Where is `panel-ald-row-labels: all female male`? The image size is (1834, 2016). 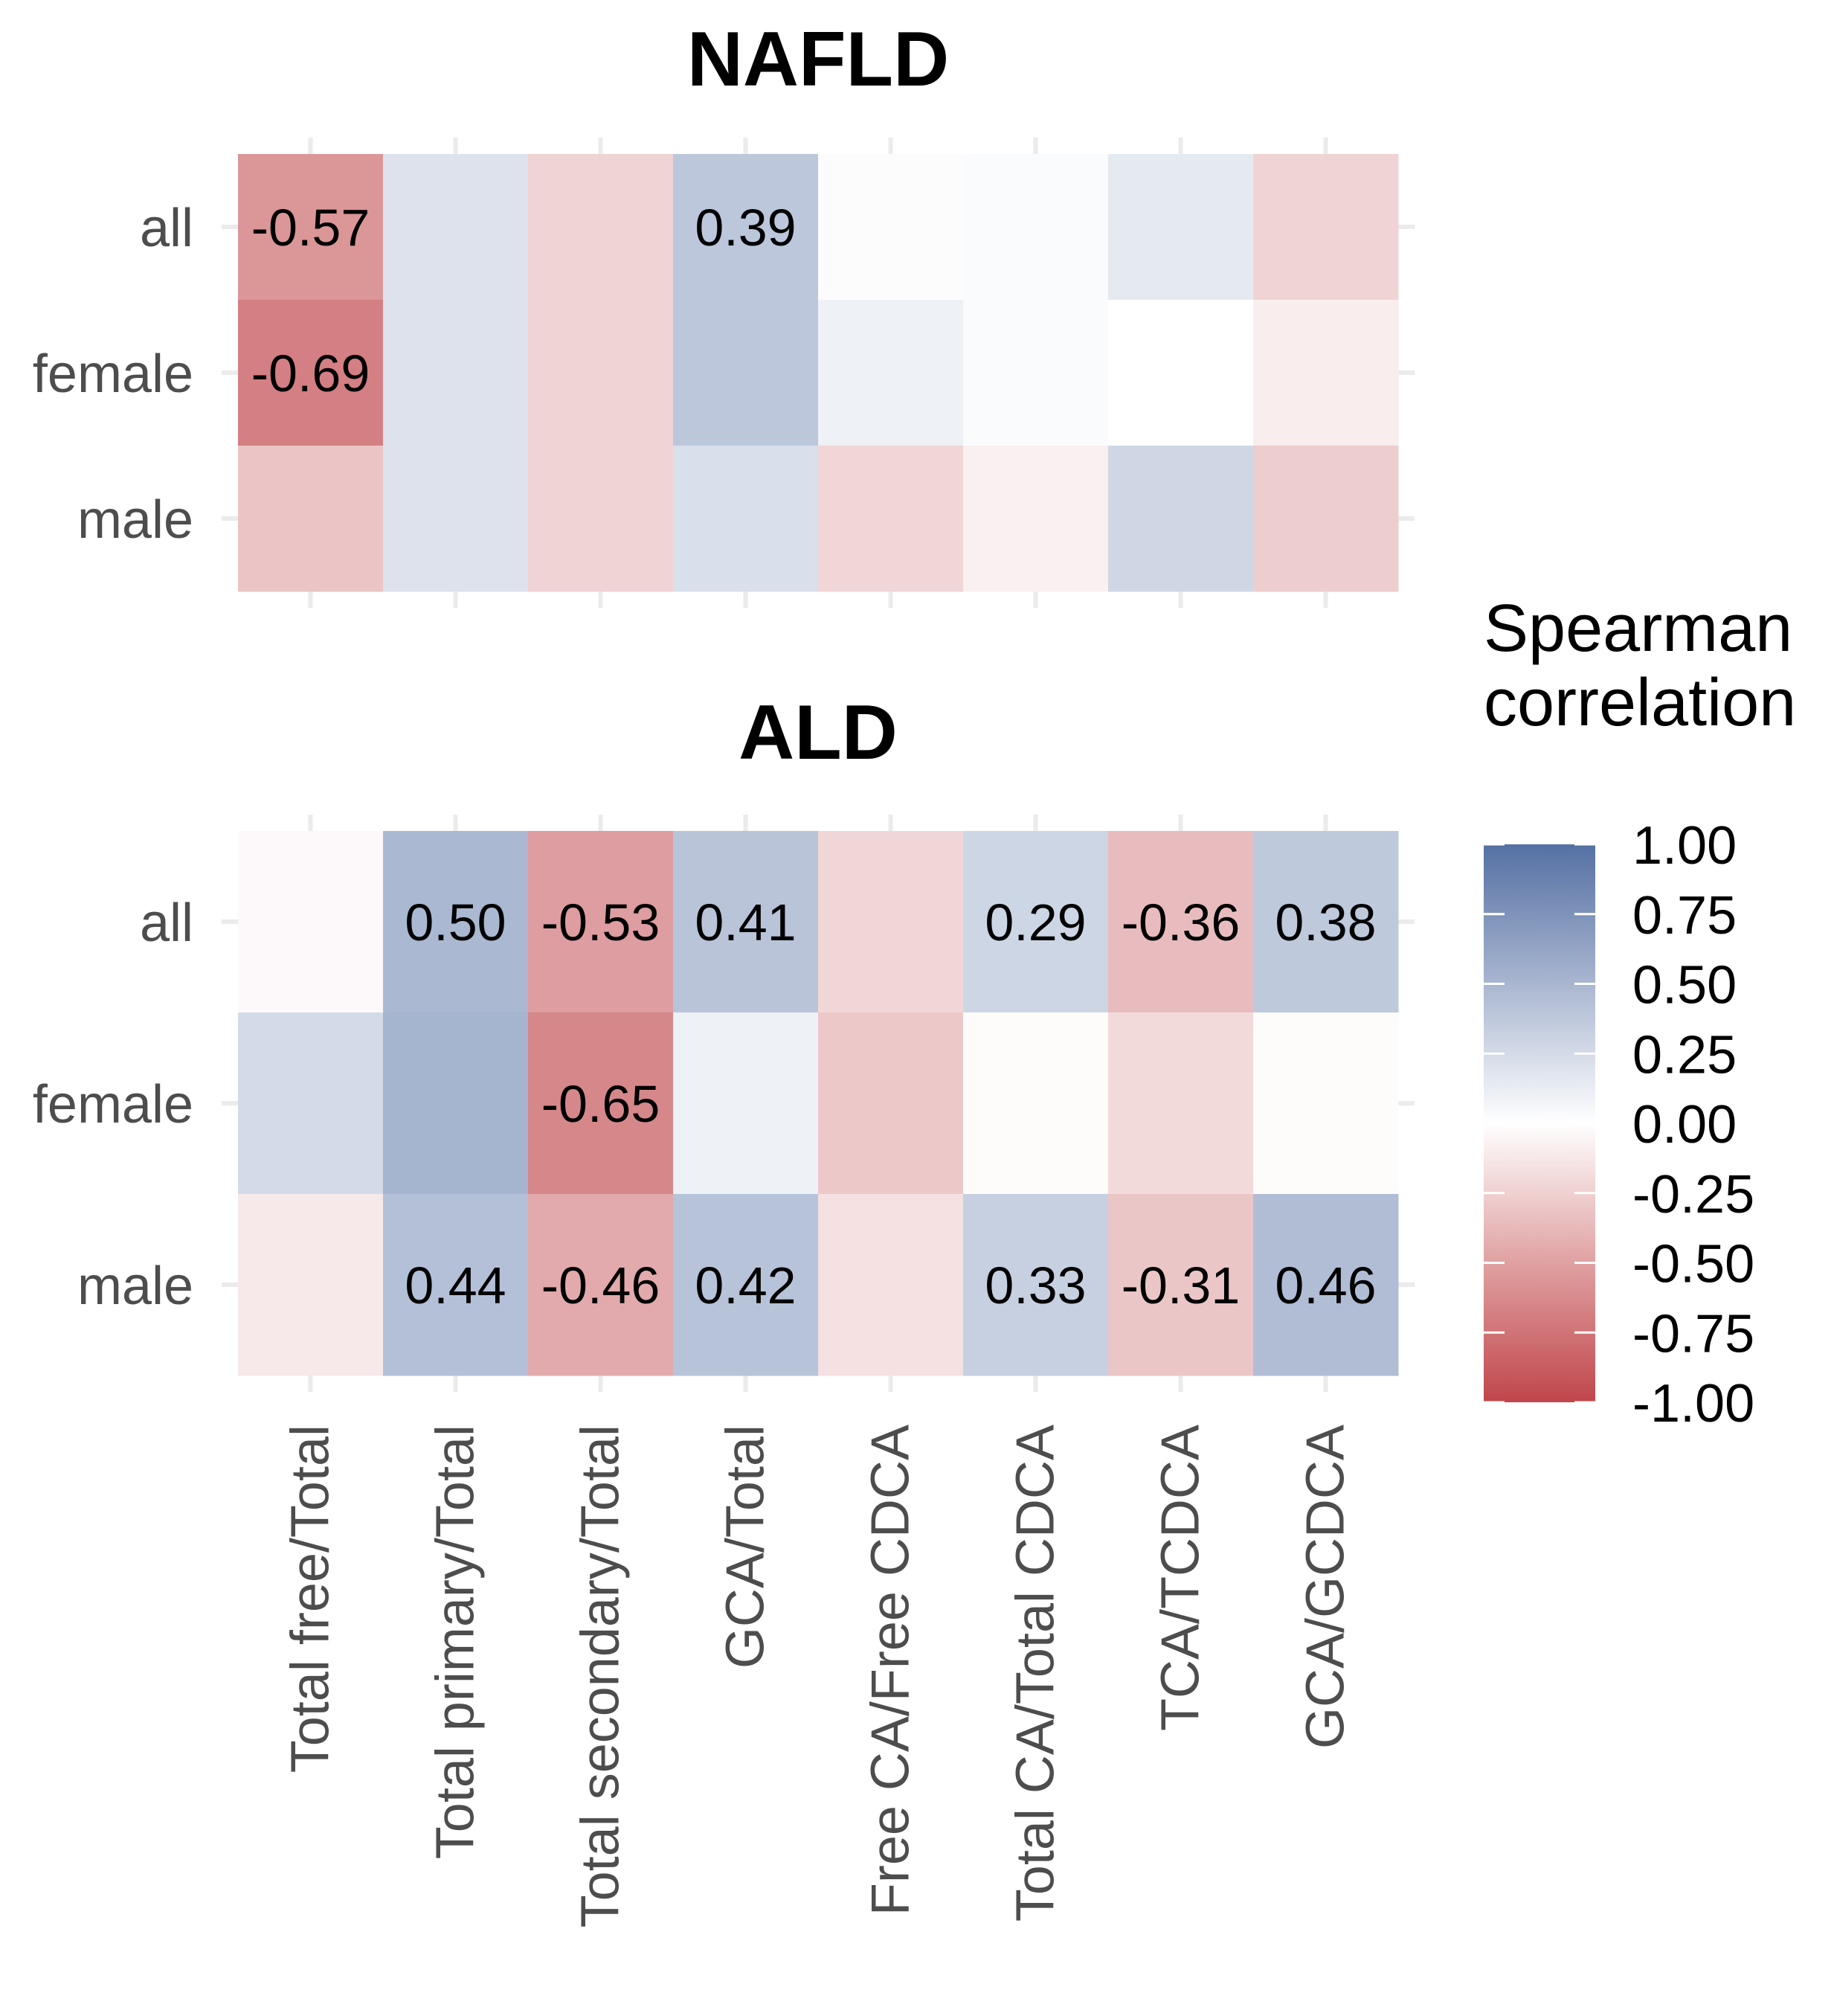 panel-ald-row-labels: all female male is located at coordinates (113, 1105).